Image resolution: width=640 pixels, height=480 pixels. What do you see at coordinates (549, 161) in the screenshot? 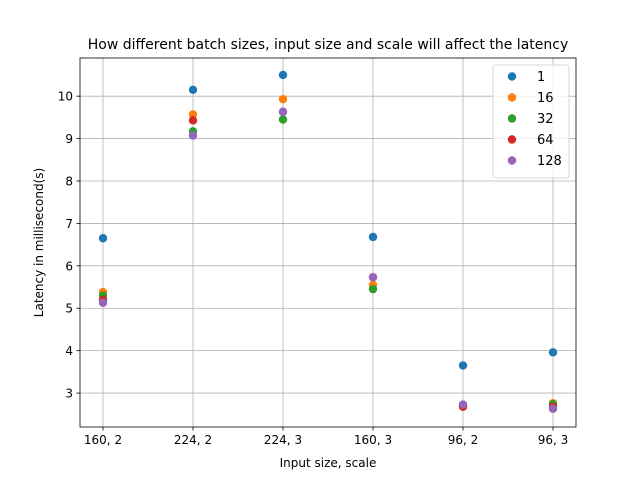
I see `legend-label: 128` at bounding box center [549, 161].